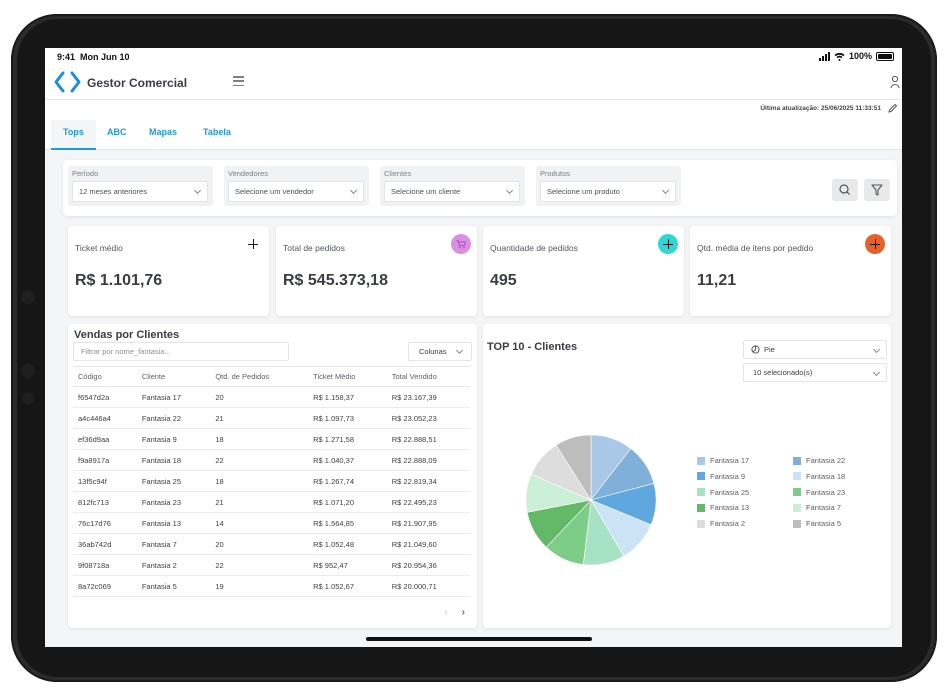  I want to click on periodo-select: 12 meses anteriores, so click(140, 191).